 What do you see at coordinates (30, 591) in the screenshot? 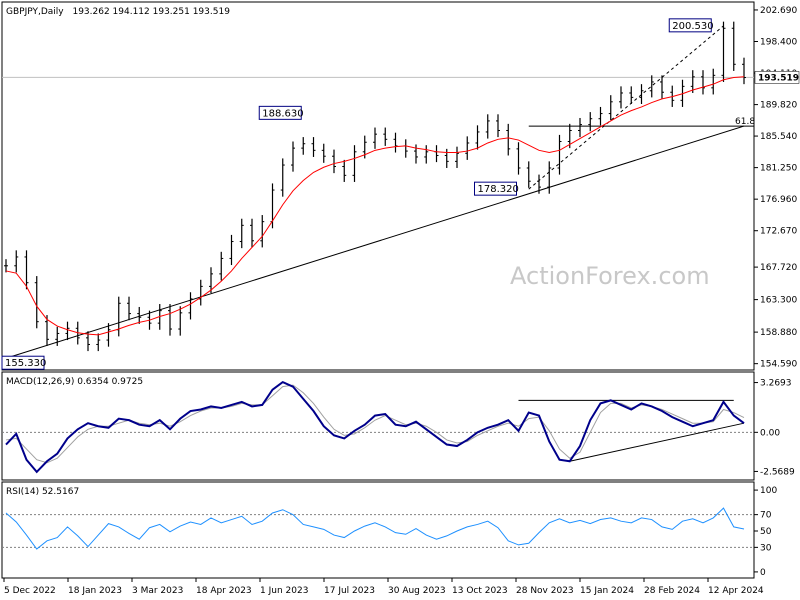
I see `x-tick-label: 5 Dec 2022` at bounding box center [30, 591].